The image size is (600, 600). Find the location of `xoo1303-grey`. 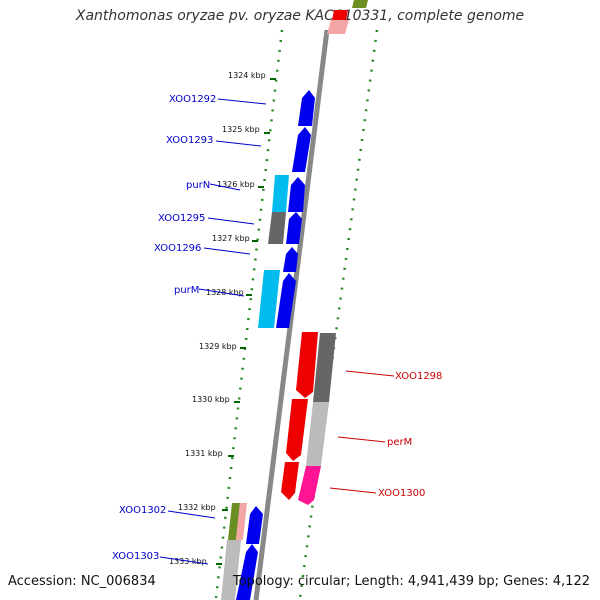

xoo1303-grey is located at coordinates (231, 570).